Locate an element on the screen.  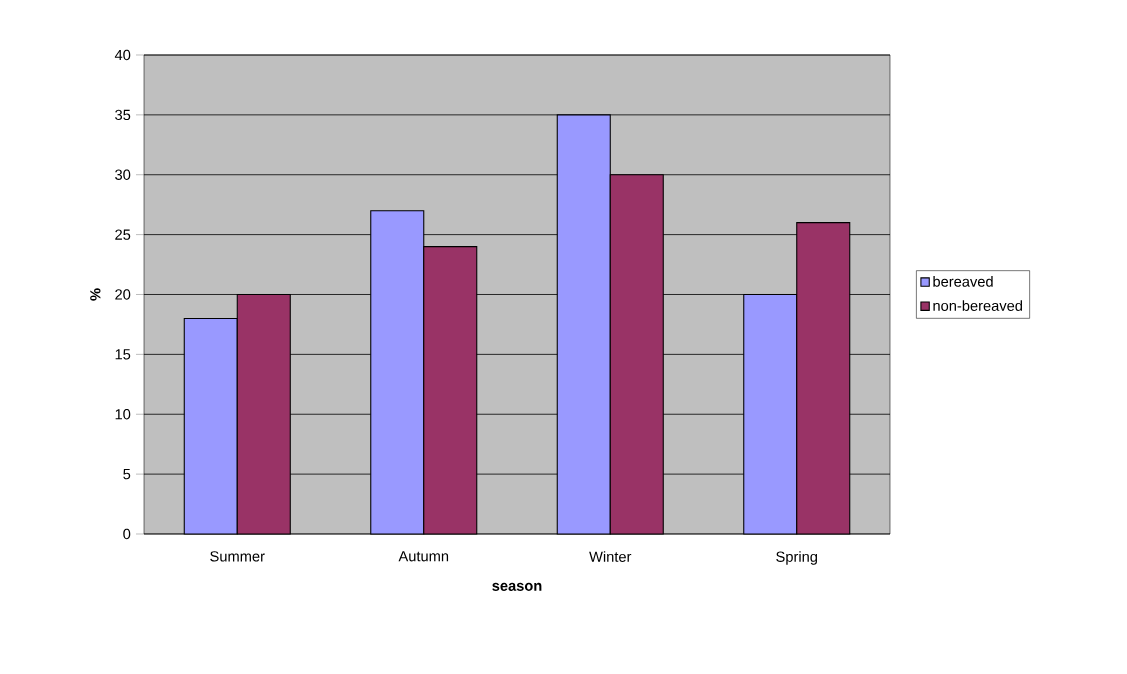
y-tick-label: 5 is located at coordinates (127, 474).